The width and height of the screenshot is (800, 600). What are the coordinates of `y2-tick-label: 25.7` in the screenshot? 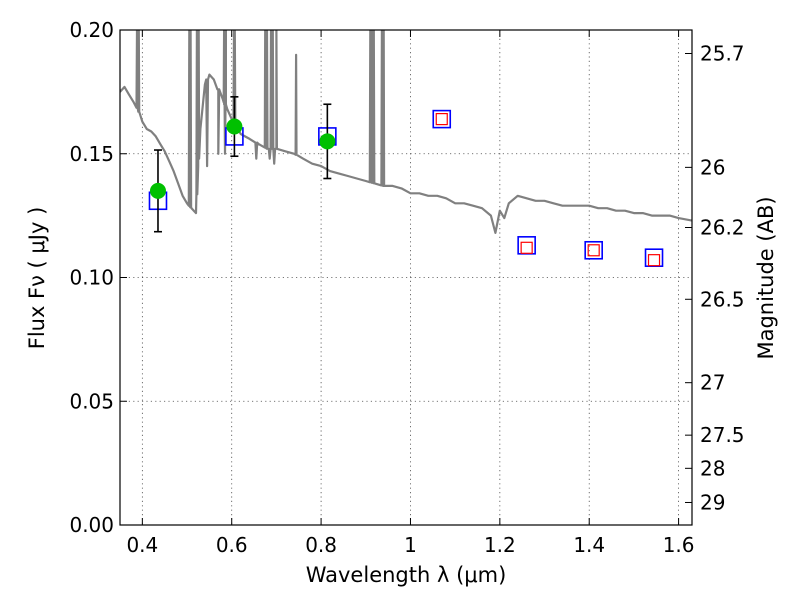 It's located at (722, 54).